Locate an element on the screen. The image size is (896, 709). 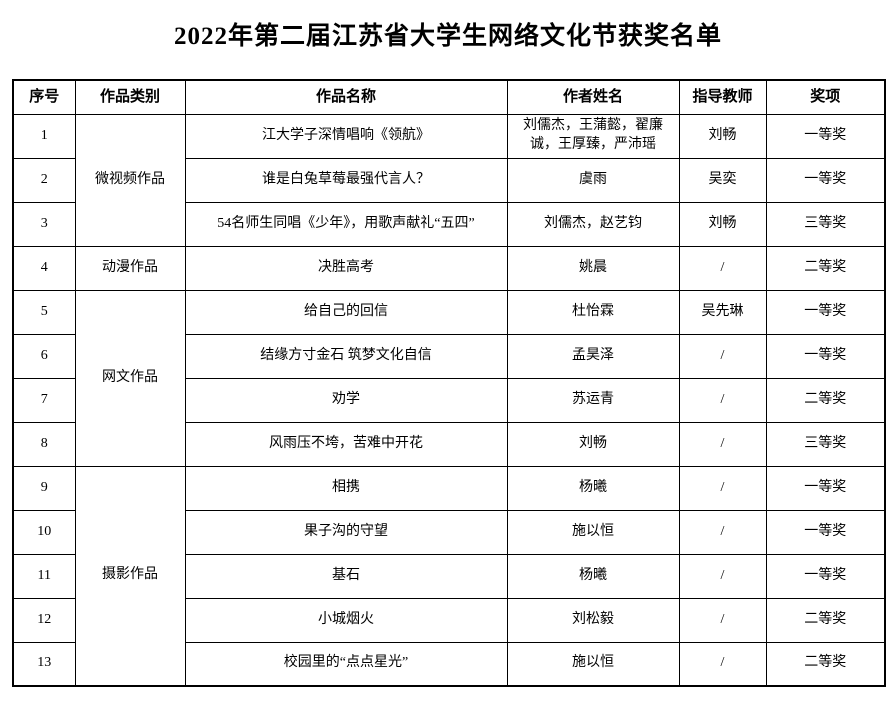
table-row: 7 劝学 苏运青 / 二等奖 is located at coordinates (449, 400).